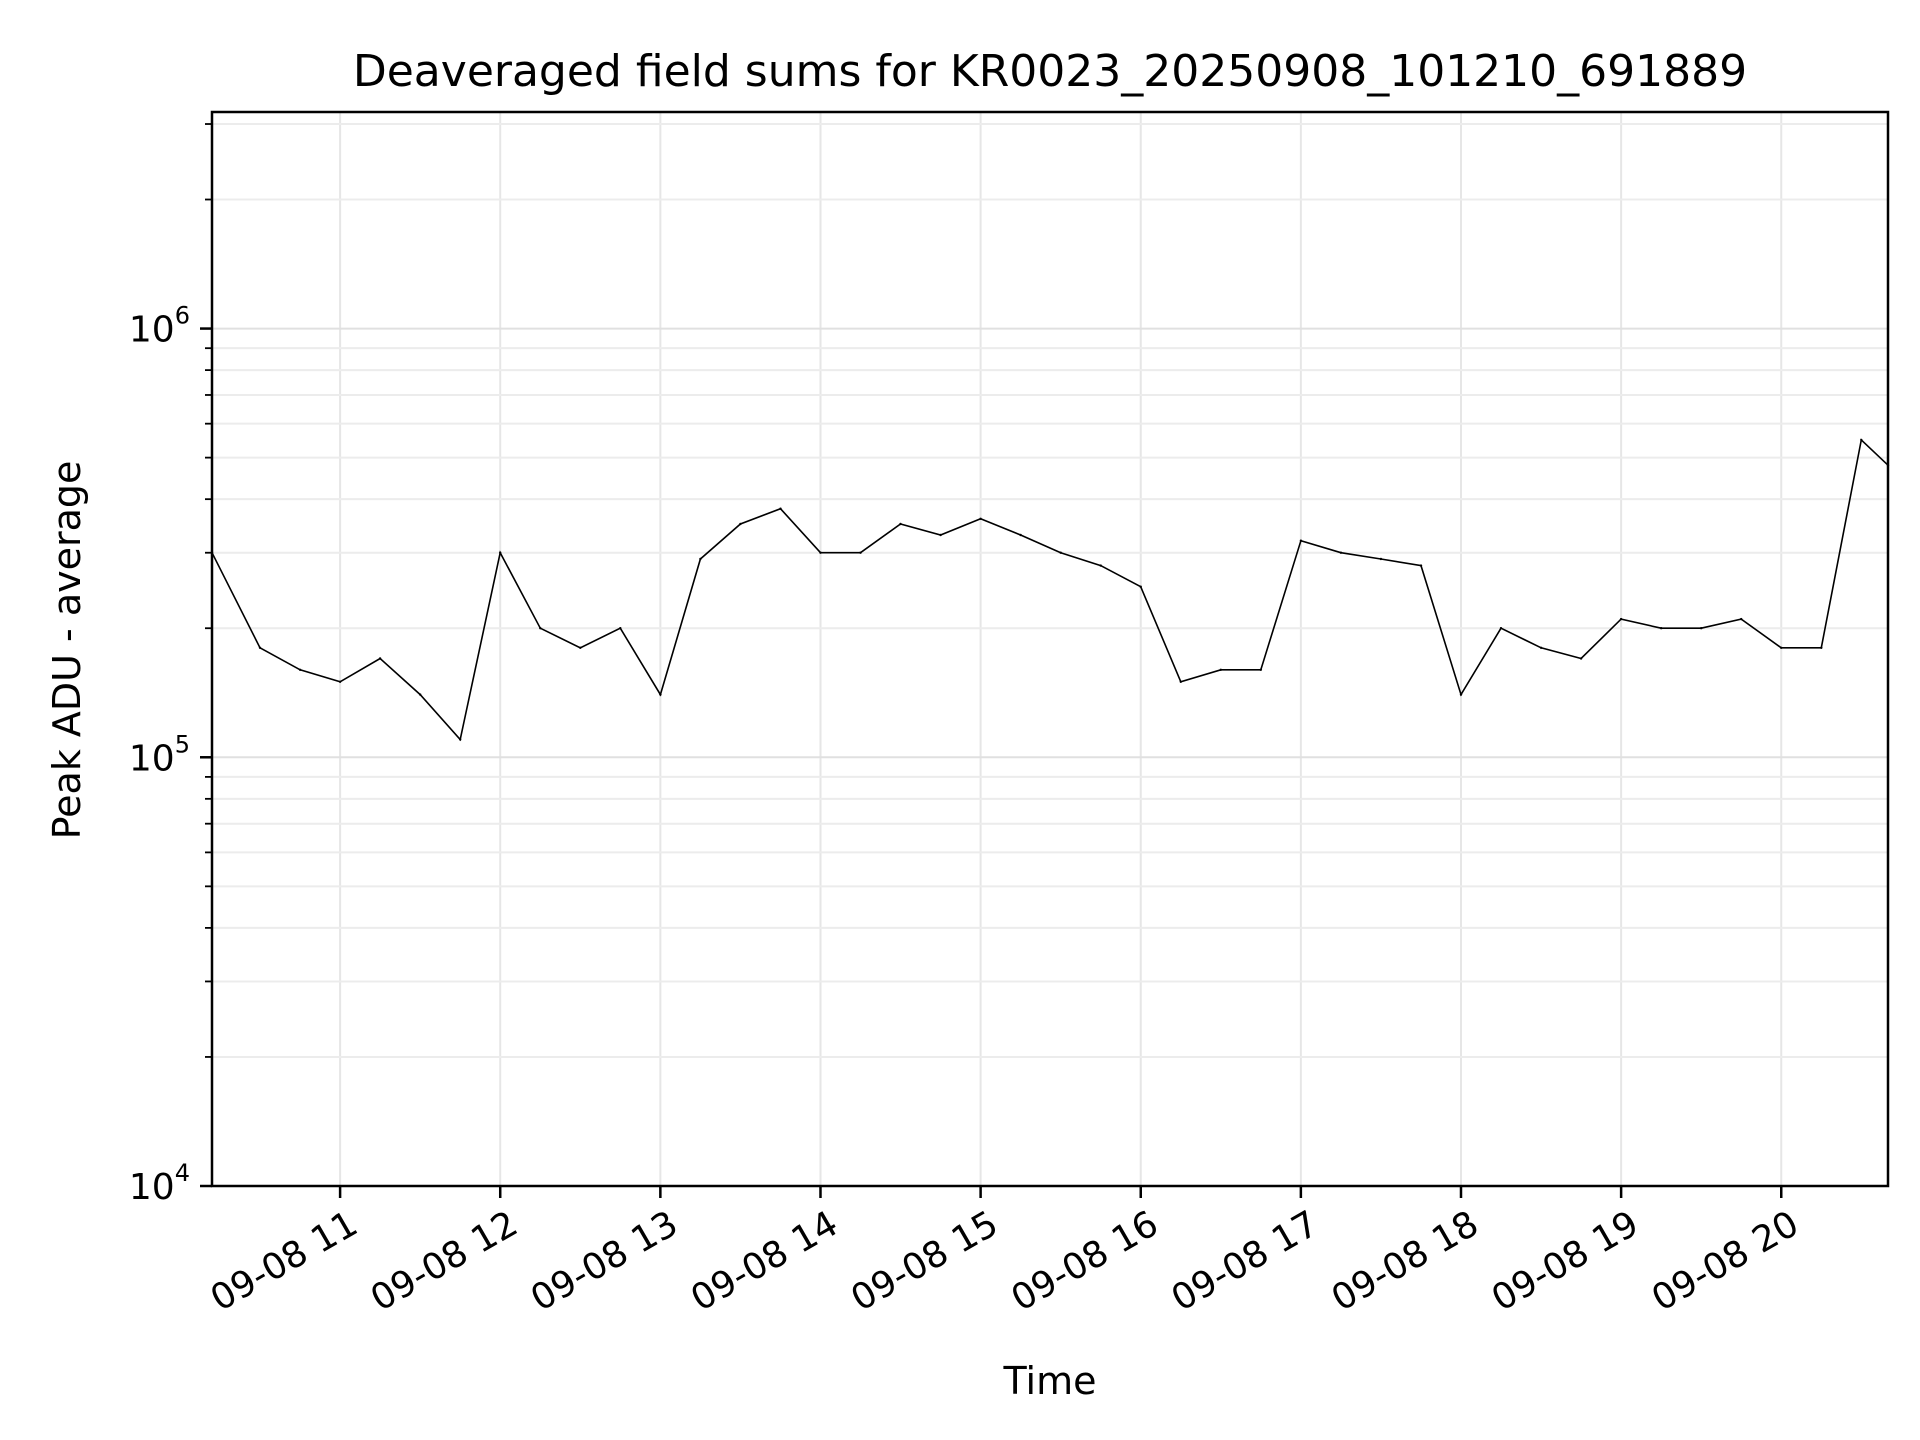 This screenshot has width=1920, height=1440. What do you see at coordinates (67, 650) in the screenshot?
I see `y-axis-label: Peak ADU - average` at bounding box center [67, 650].